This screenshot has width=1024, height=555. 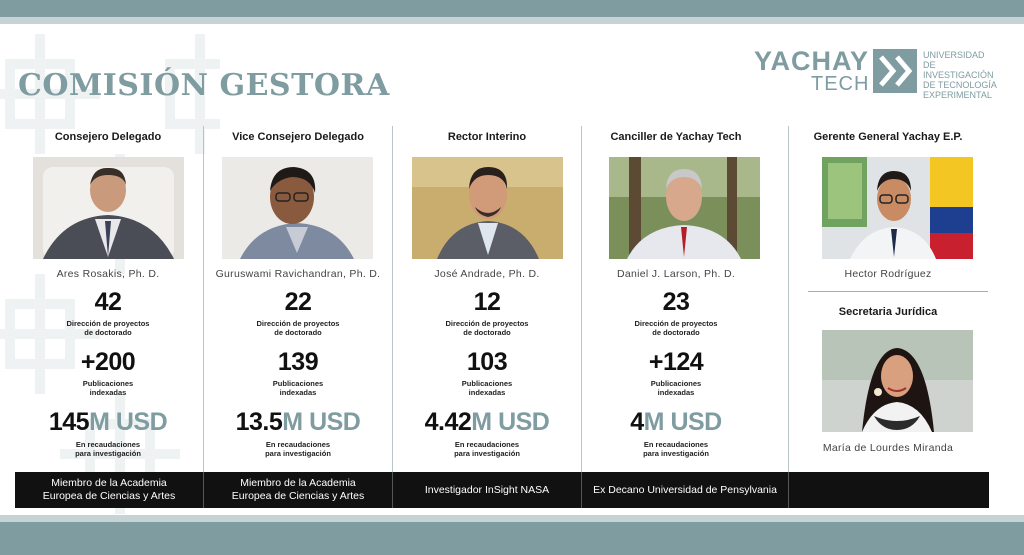 What do you see at coordinates (108, 137) in the screenshot?
I see `member-role: Consejero Delegado` at bounding box center [108, 137].